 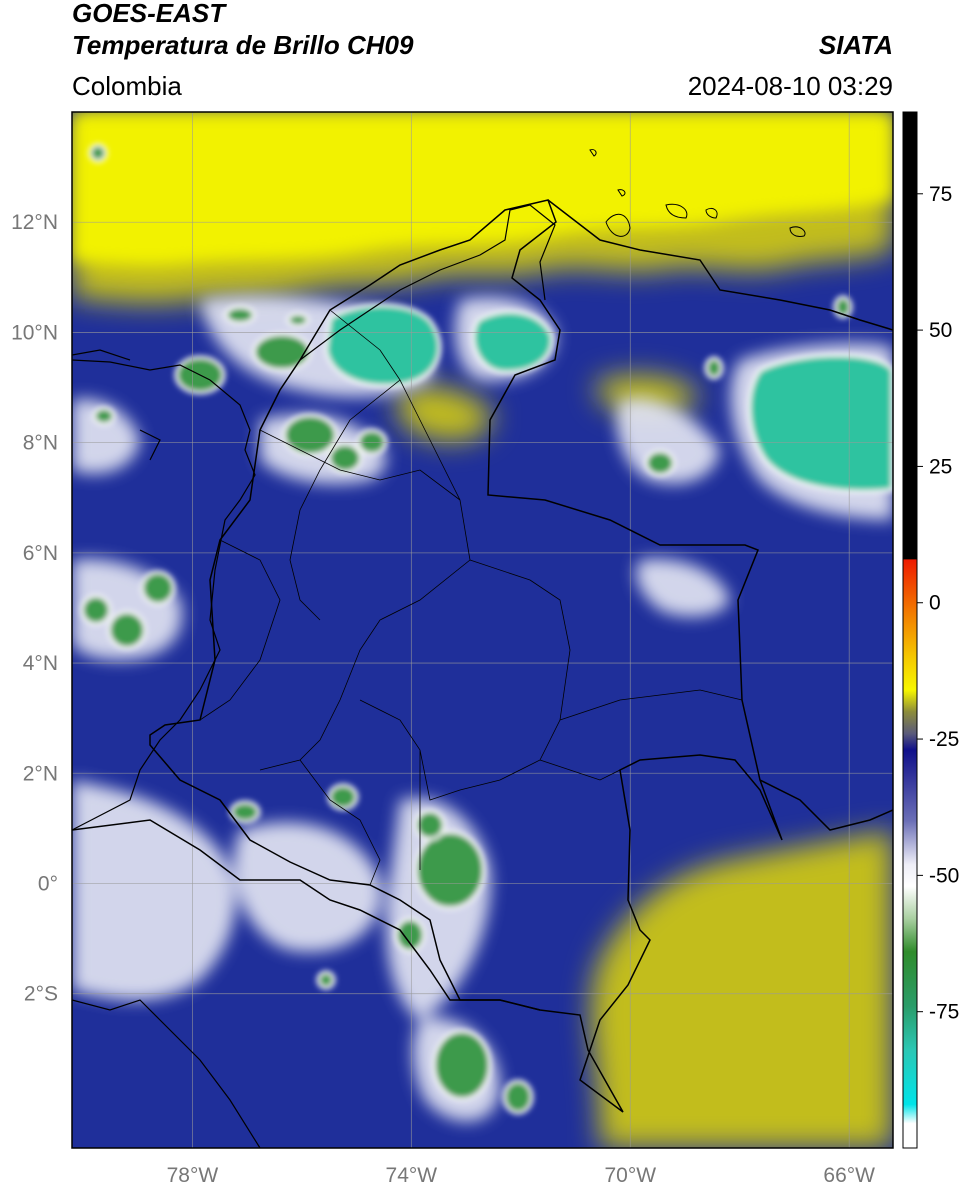 I want to click on lat-tick-label: 12°N, so click(x=34, y=222).